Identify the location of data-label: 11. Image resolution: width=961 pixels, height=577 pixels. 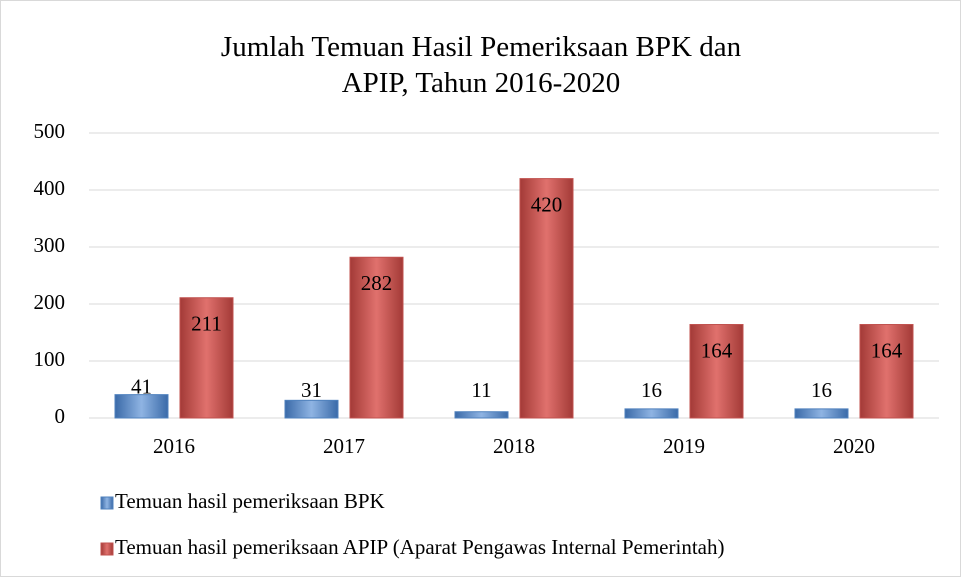
(481, 390).